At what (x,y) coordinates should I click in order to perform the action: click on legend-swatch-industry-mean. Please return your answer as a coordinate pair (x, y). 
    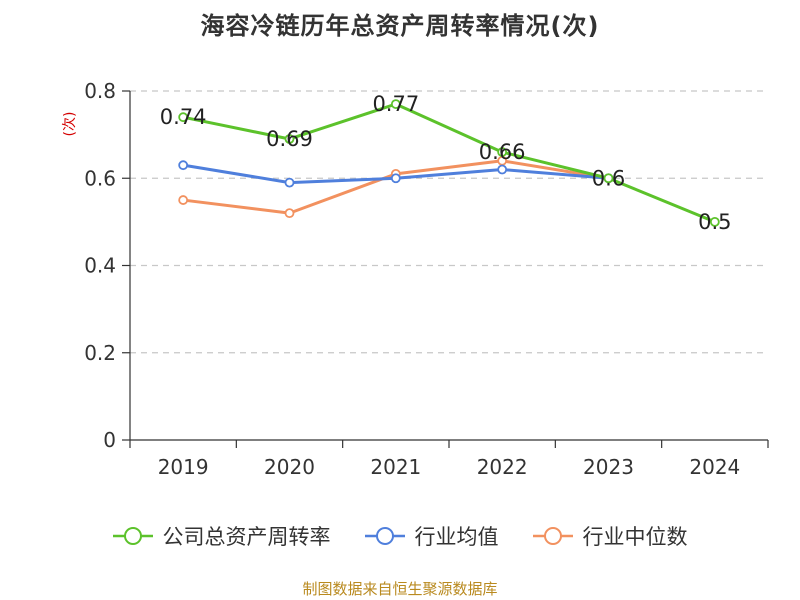
    Looking at the image, I should click on (384, 536).